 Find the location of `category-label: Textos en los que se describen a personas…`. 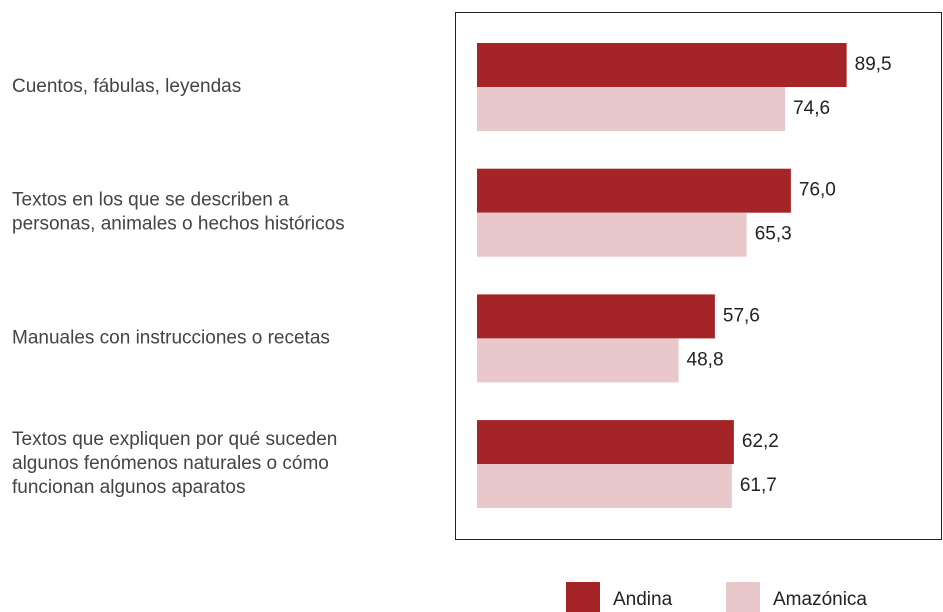

category-label: Textos en los que se describen a personas… is located at coordinates (178, 212).